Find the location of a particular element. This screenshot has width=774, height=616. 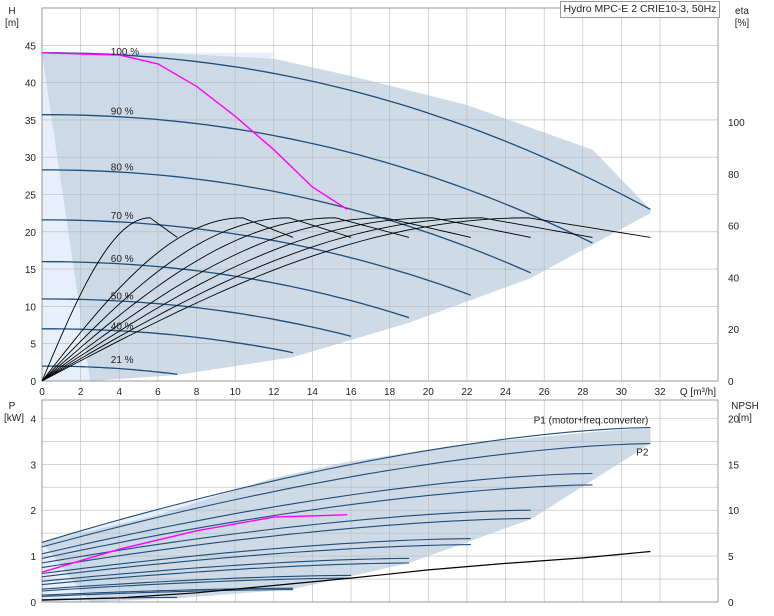

speed-label-7: 21 % is located at coordinates (122, 360).